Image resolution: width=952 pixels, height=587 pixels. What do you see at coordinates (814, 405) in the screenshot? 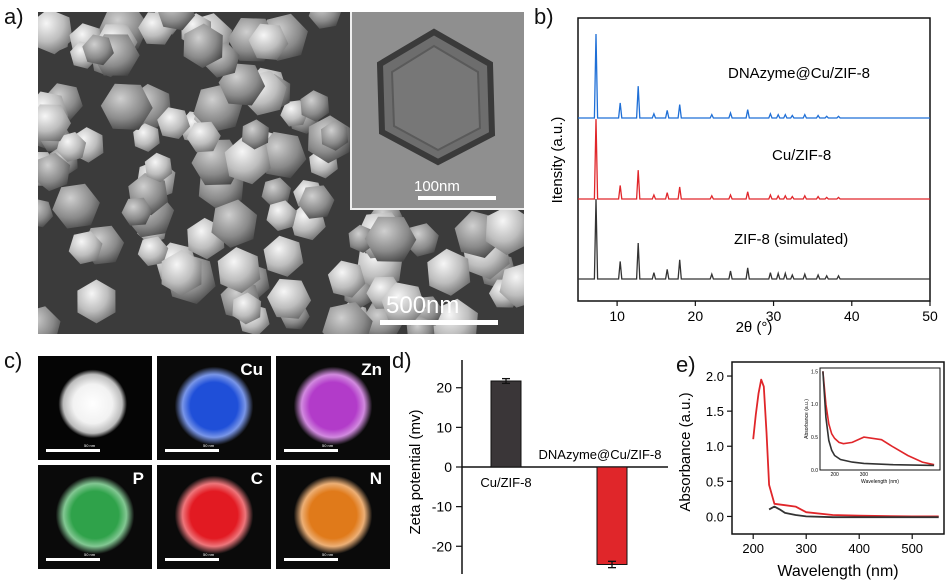
I see `uv-inset-ytick-label: 1.0` at bounding box center [814, 405].